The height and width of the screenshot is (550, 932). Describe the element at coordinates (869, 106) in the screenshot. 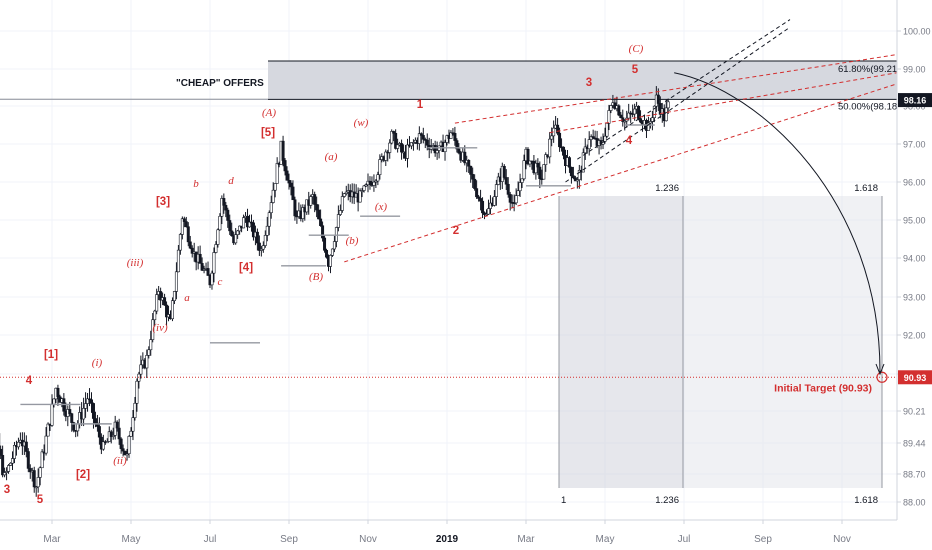

I see `fib-label-5000: 50.00%(98.18)` at that location.